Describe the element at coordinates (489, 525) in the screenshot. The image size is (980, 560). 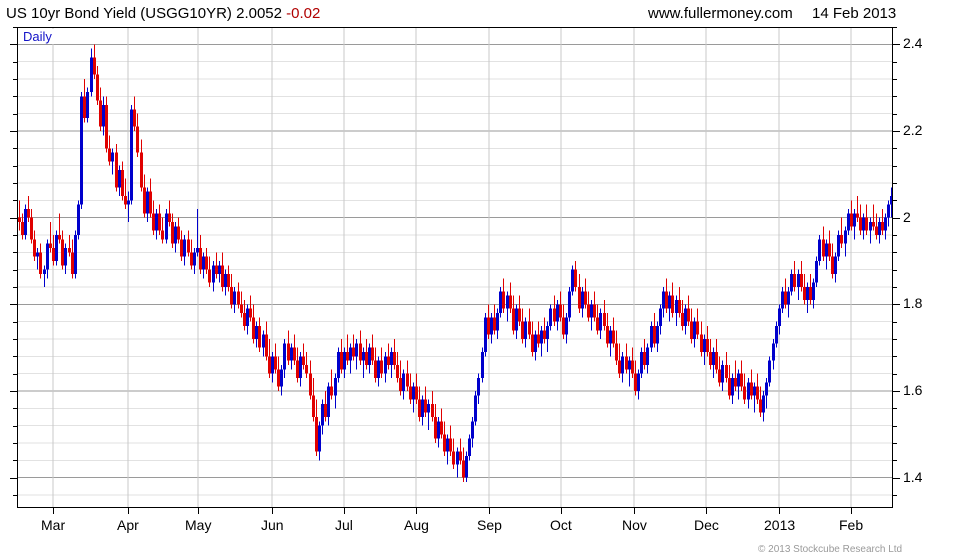
I see `x-axis-tick-label: Sep` at that location.